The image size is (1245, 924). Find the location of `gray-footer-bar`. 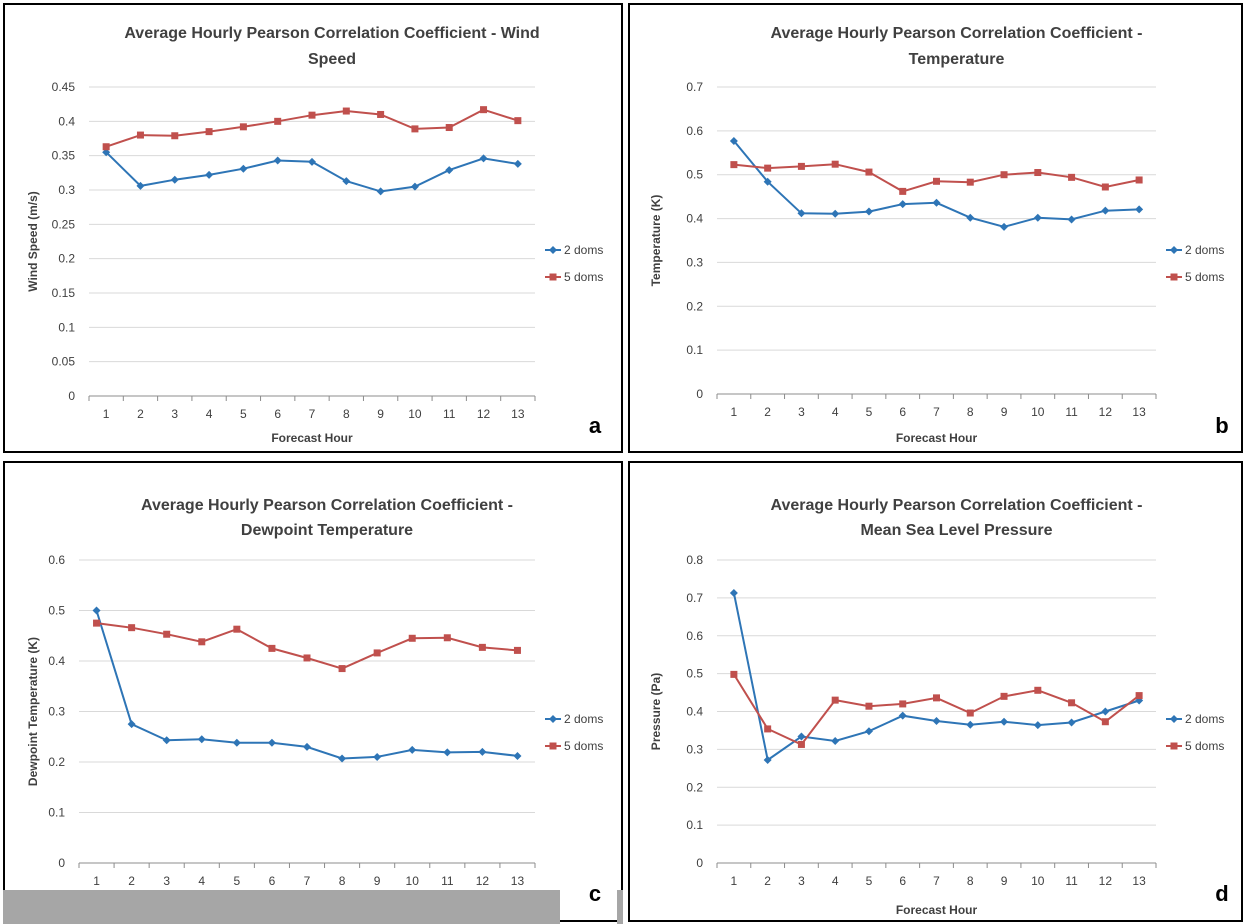

gray-footer-bar is located at coordinates (281, 907).